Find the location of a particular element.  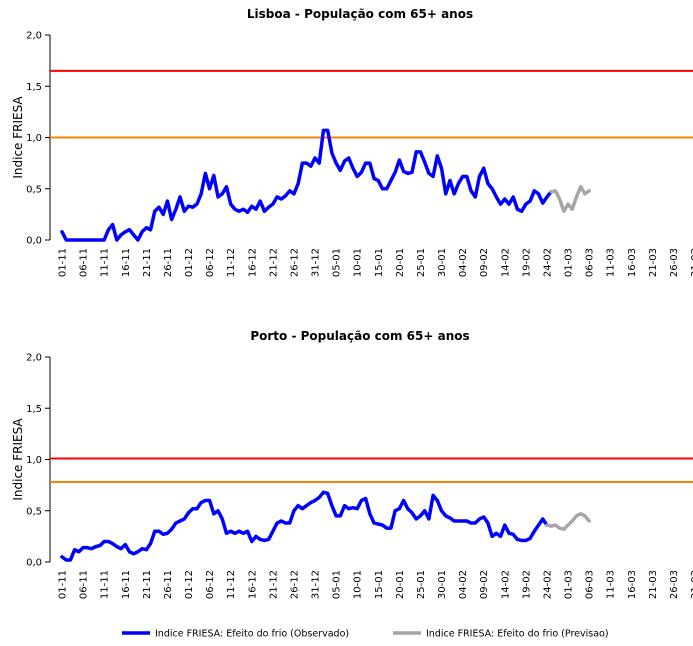

legend-label: Indice FRIESA: Efeito do frio (Previsao) is located at coordinates (517, 634).